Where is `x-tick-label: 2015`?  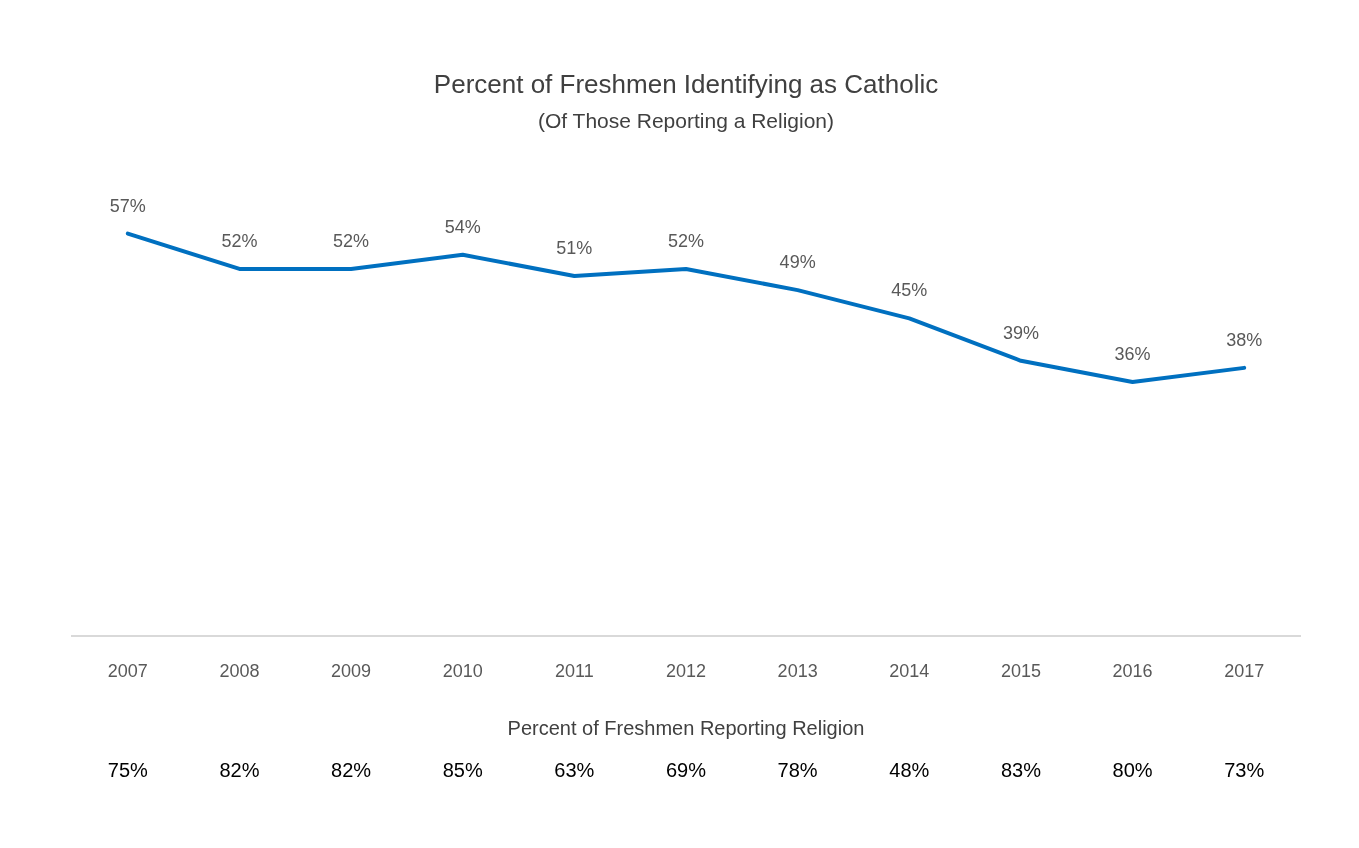
x-tick-label: 2015 is located at coordinates (1020, 671).